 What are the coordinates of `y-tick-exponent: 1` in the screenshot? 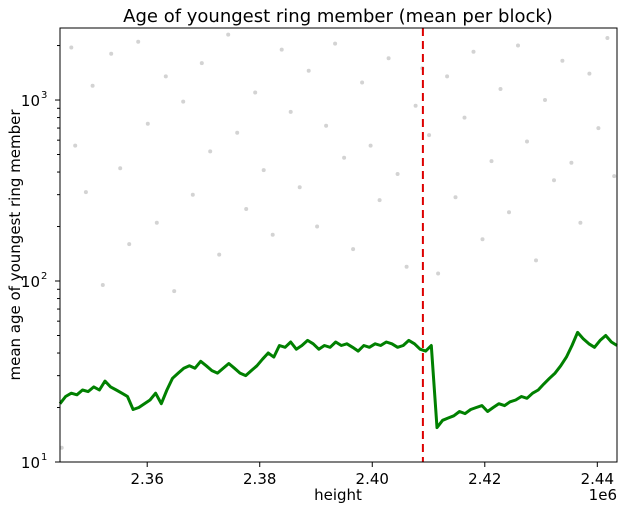 It's located at (44, 457).